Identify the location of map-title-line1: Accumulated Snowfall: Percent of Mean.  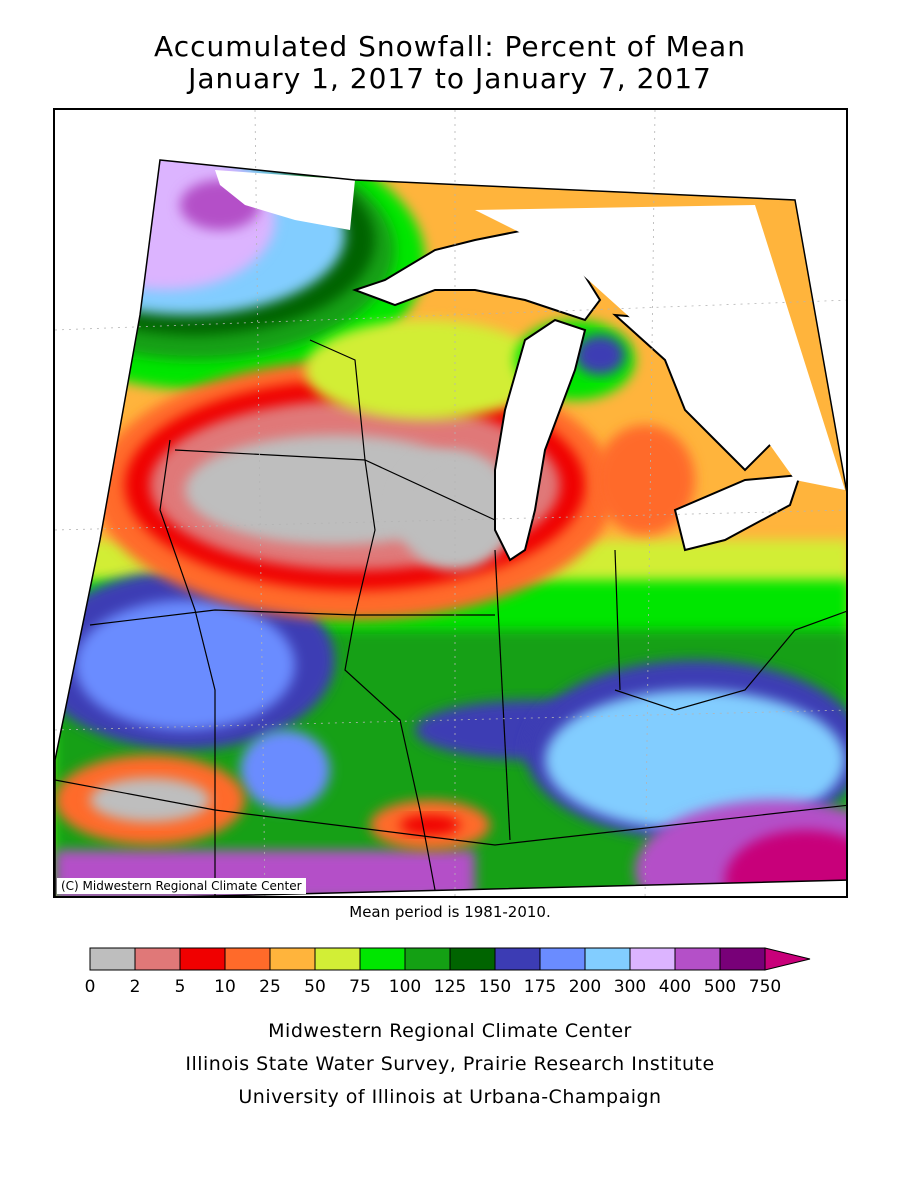
(450, 46).